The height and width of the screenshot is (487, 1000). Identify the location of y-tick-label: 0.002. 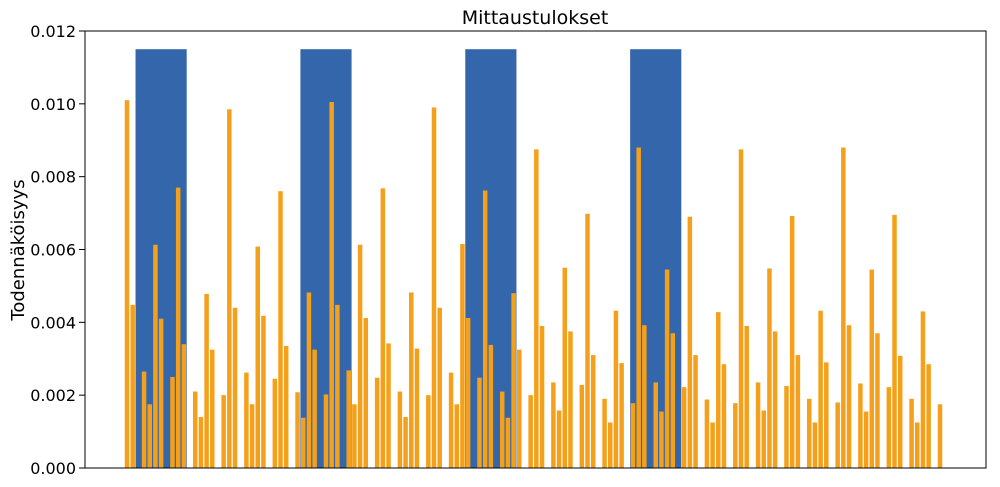
(53, 395).